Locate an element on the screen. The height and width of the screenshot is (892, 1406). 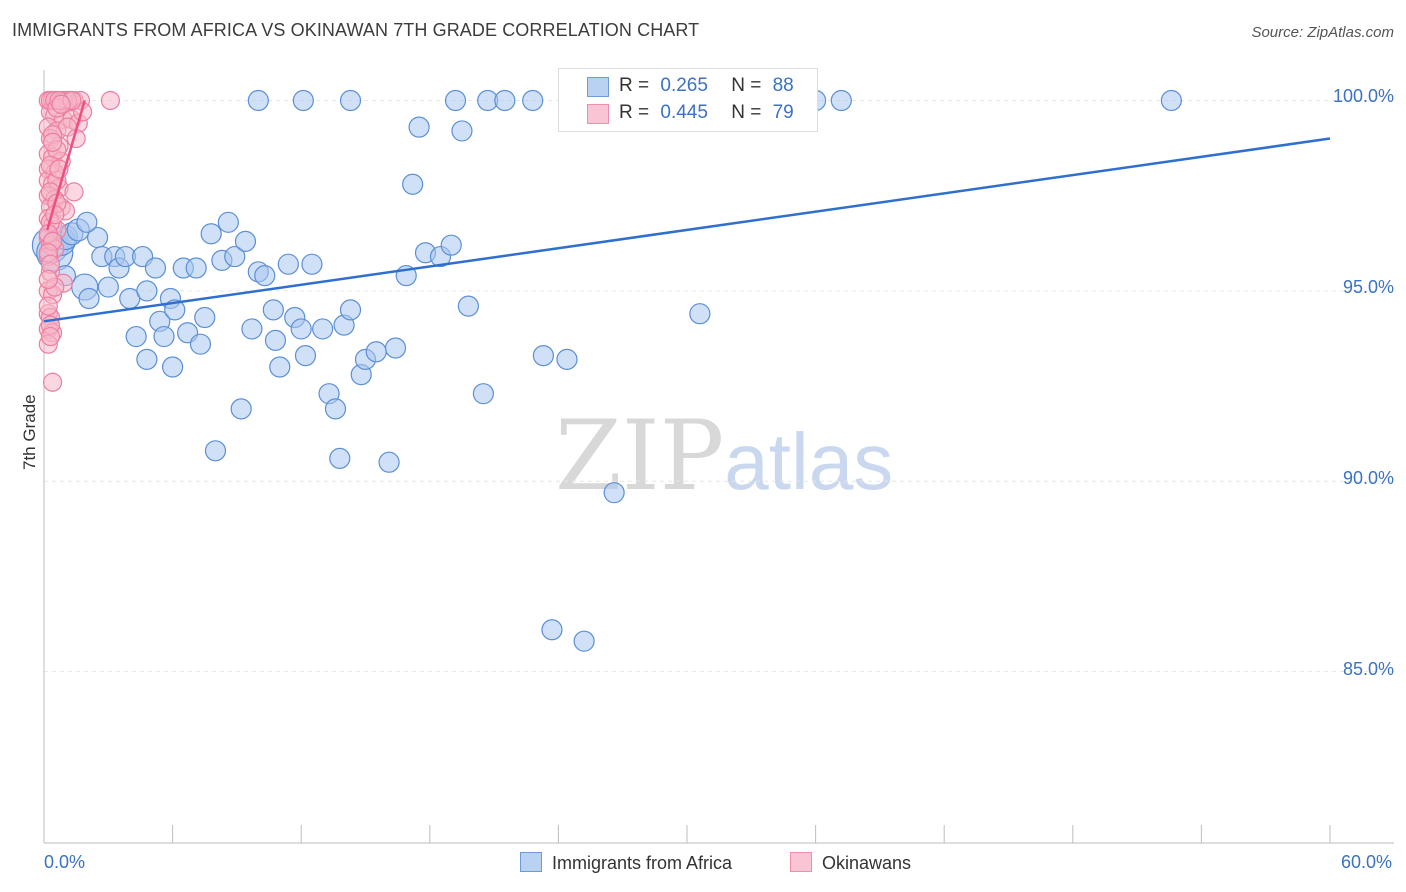
legend-row-africa: R = 0.265 N = 88 is located at coordinates (706, 86).